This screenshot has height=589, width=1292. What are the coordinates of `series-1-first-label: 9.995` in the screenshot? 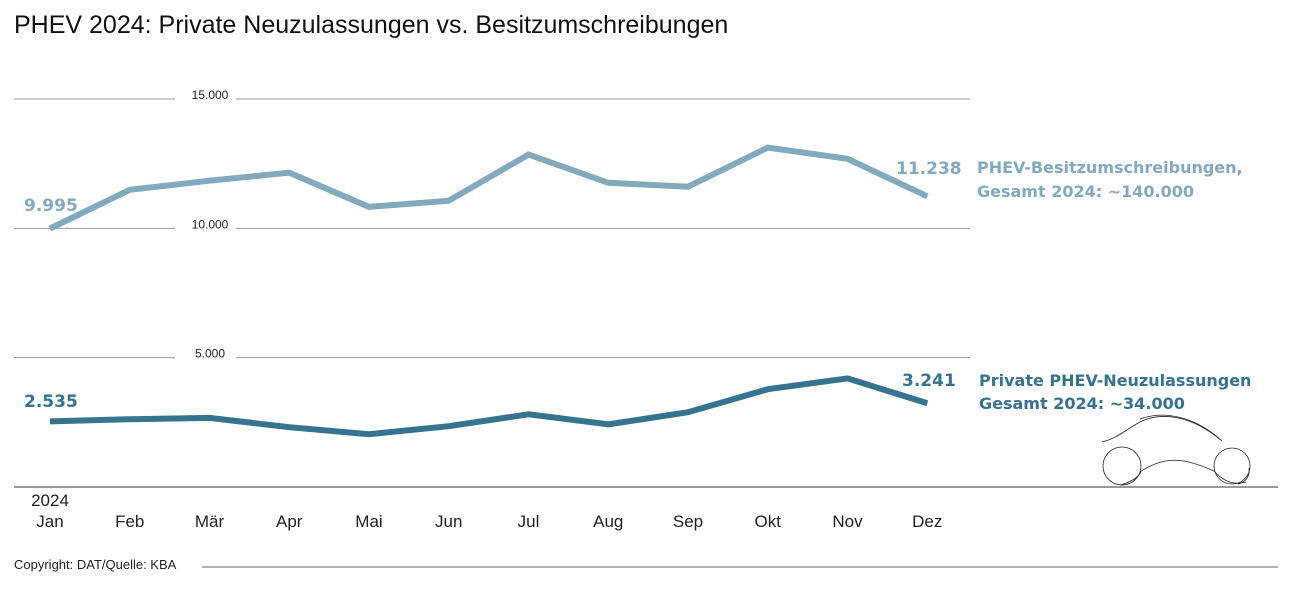 It's located at (51, 206).